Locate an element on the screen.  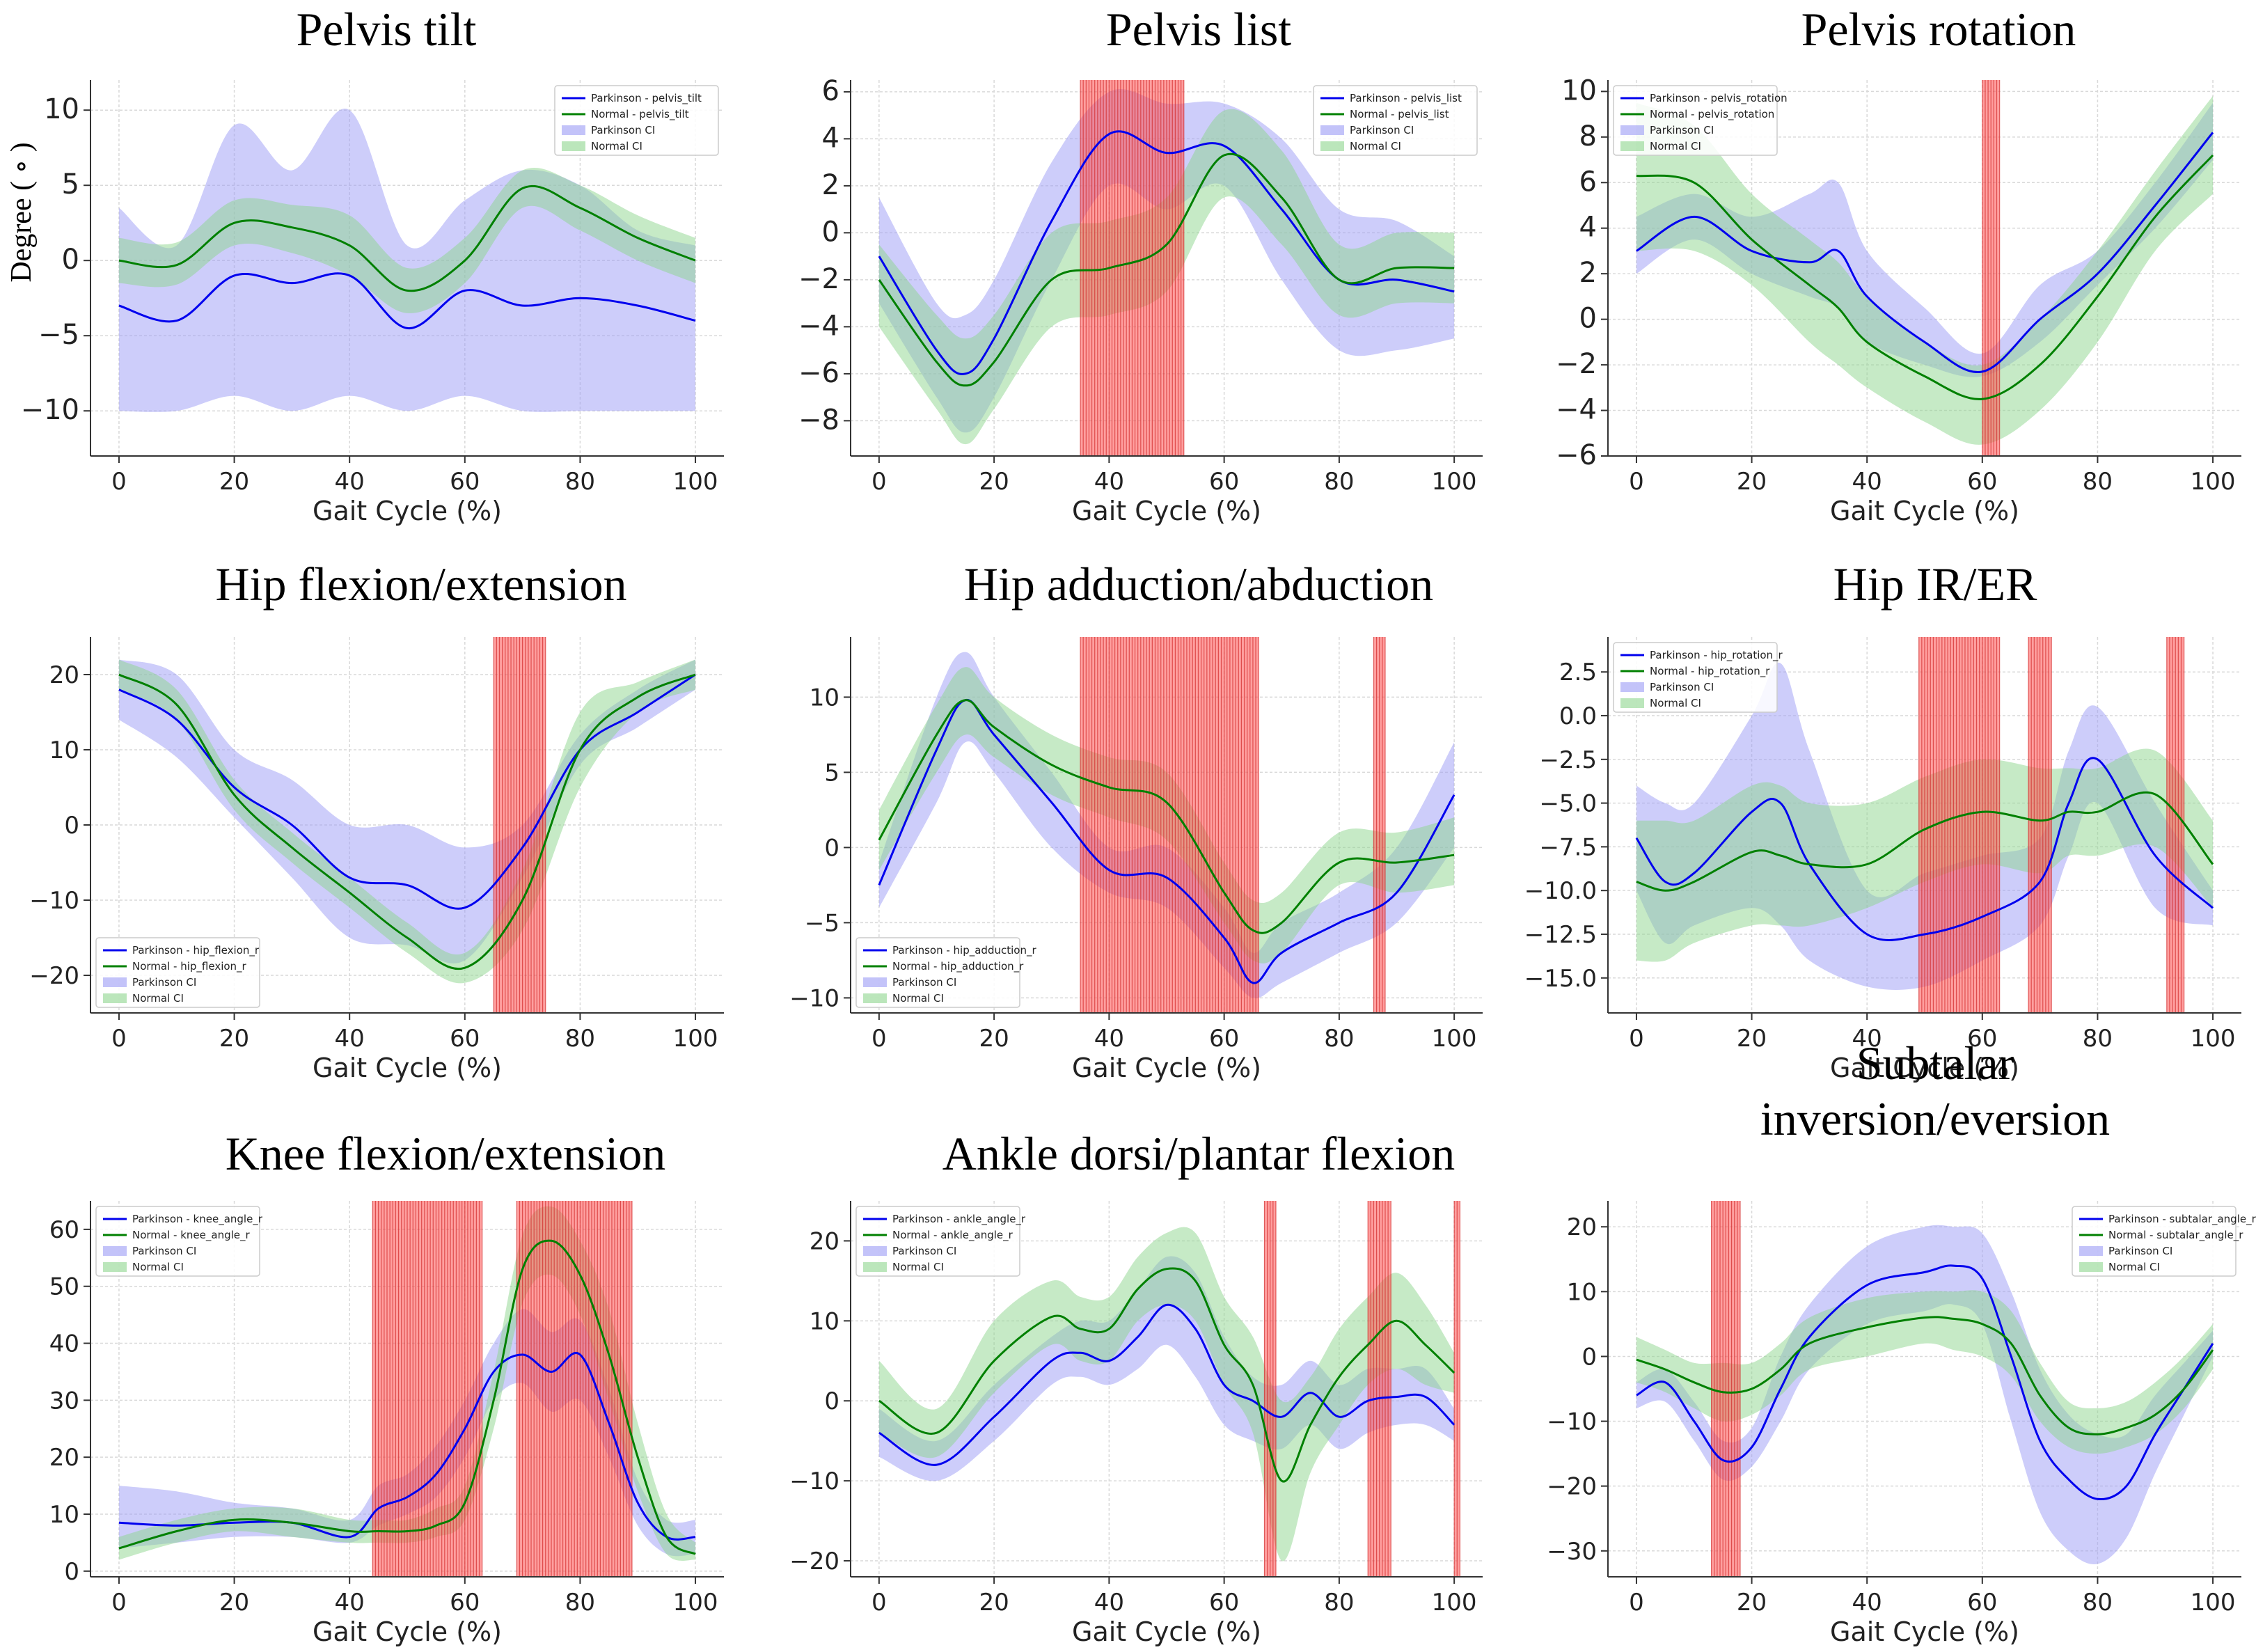
chart-title-line: Pelvis tilt is located at coordinates (387, 30).